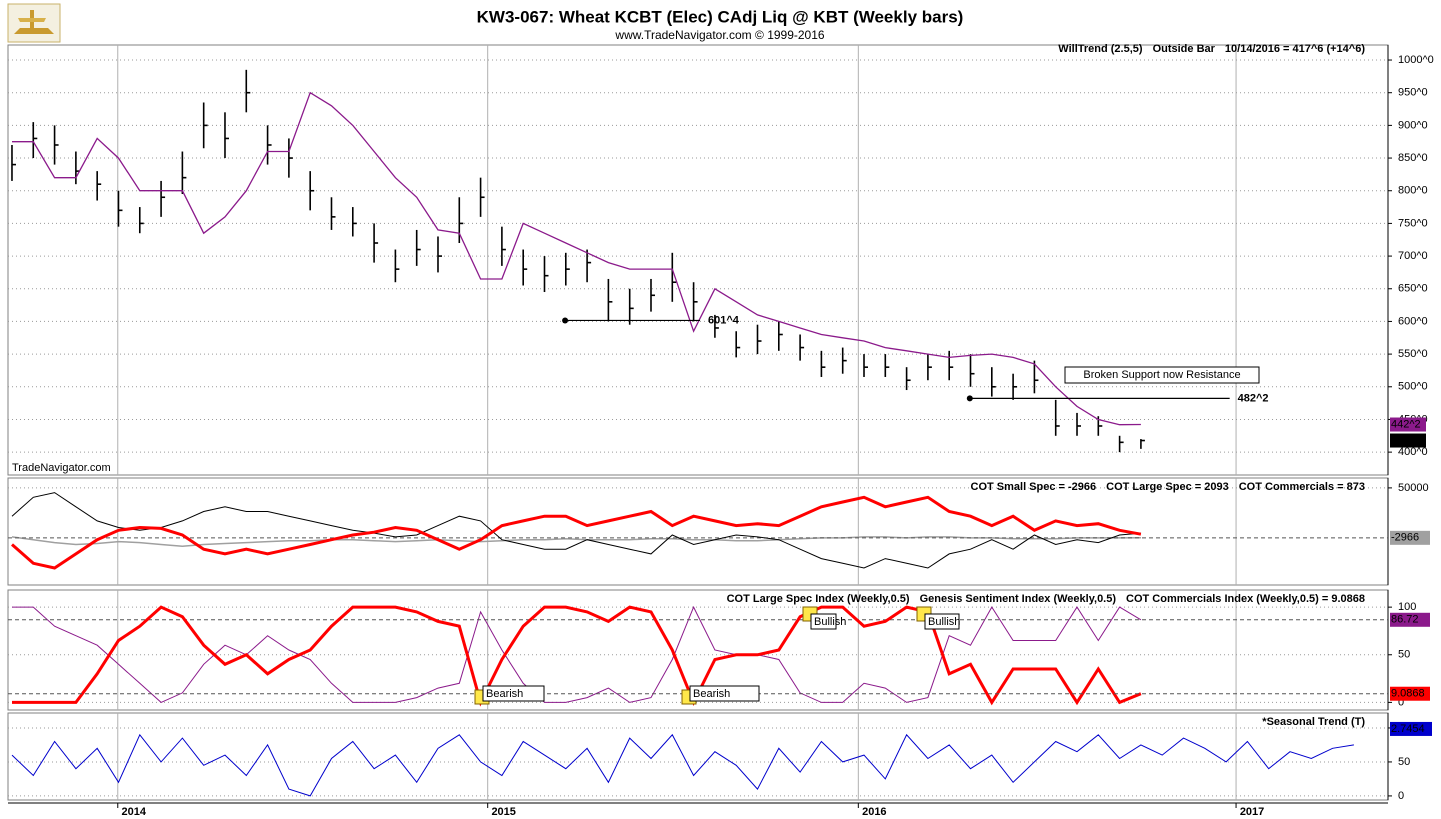  Describe the element at coordinates (874, 812) in the screenshot. I see `x-tick-label: 2016` at that location.